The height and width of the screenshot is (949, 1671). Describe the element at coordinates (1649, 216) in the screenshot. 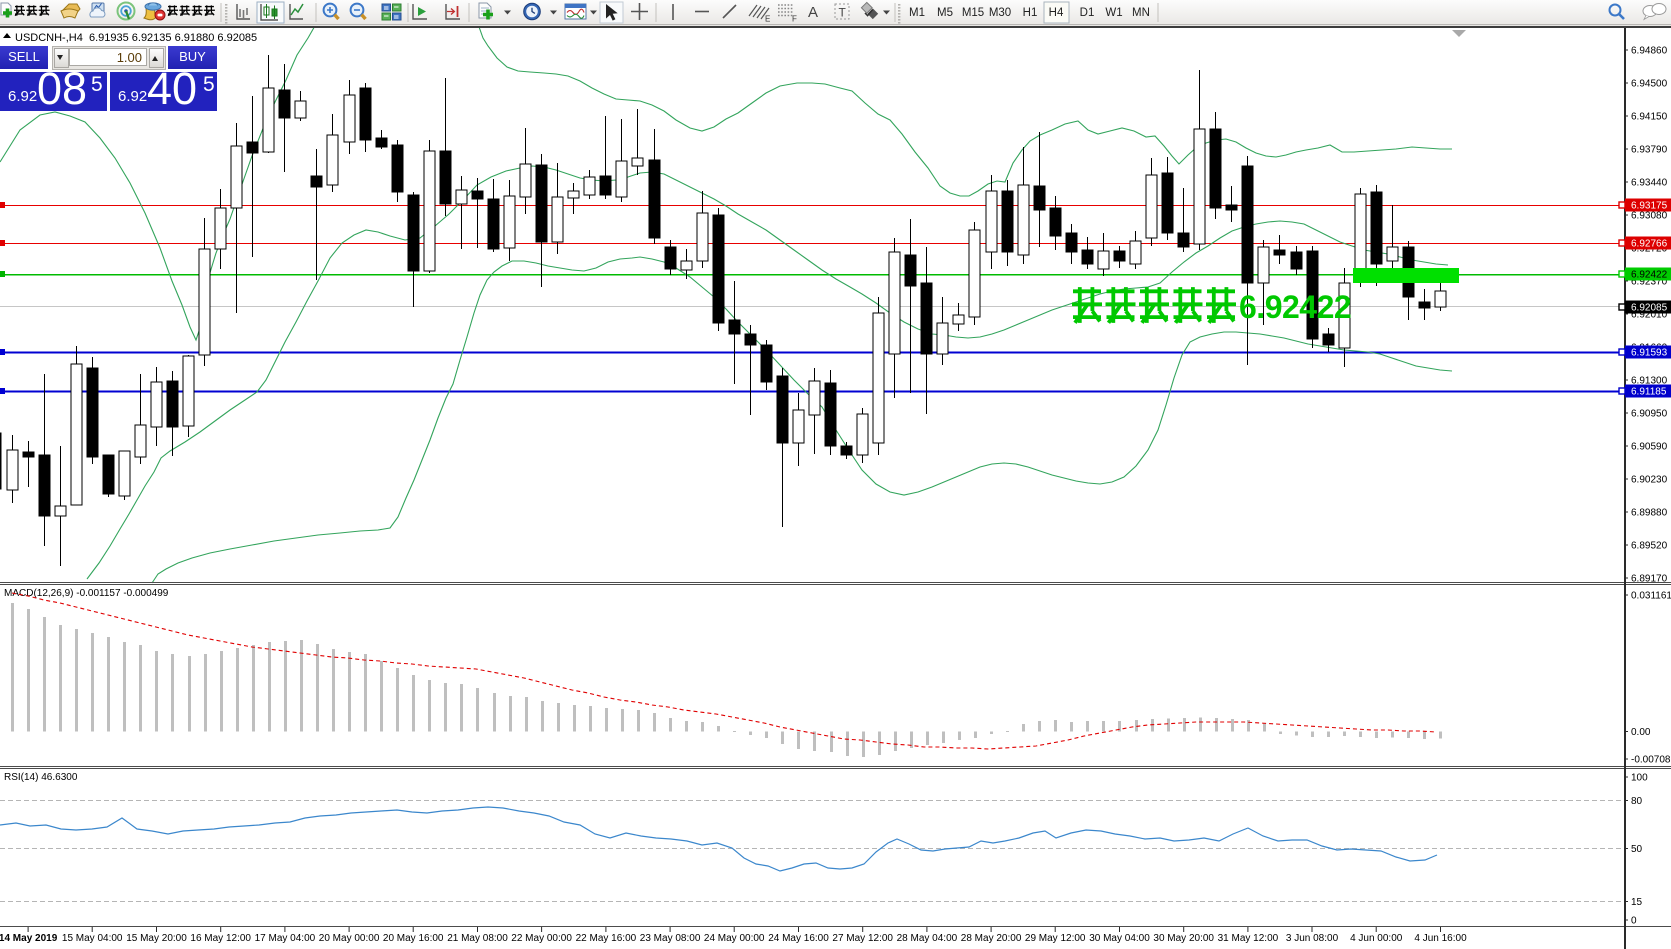

I see `svg-text: 6.93080` at that location.